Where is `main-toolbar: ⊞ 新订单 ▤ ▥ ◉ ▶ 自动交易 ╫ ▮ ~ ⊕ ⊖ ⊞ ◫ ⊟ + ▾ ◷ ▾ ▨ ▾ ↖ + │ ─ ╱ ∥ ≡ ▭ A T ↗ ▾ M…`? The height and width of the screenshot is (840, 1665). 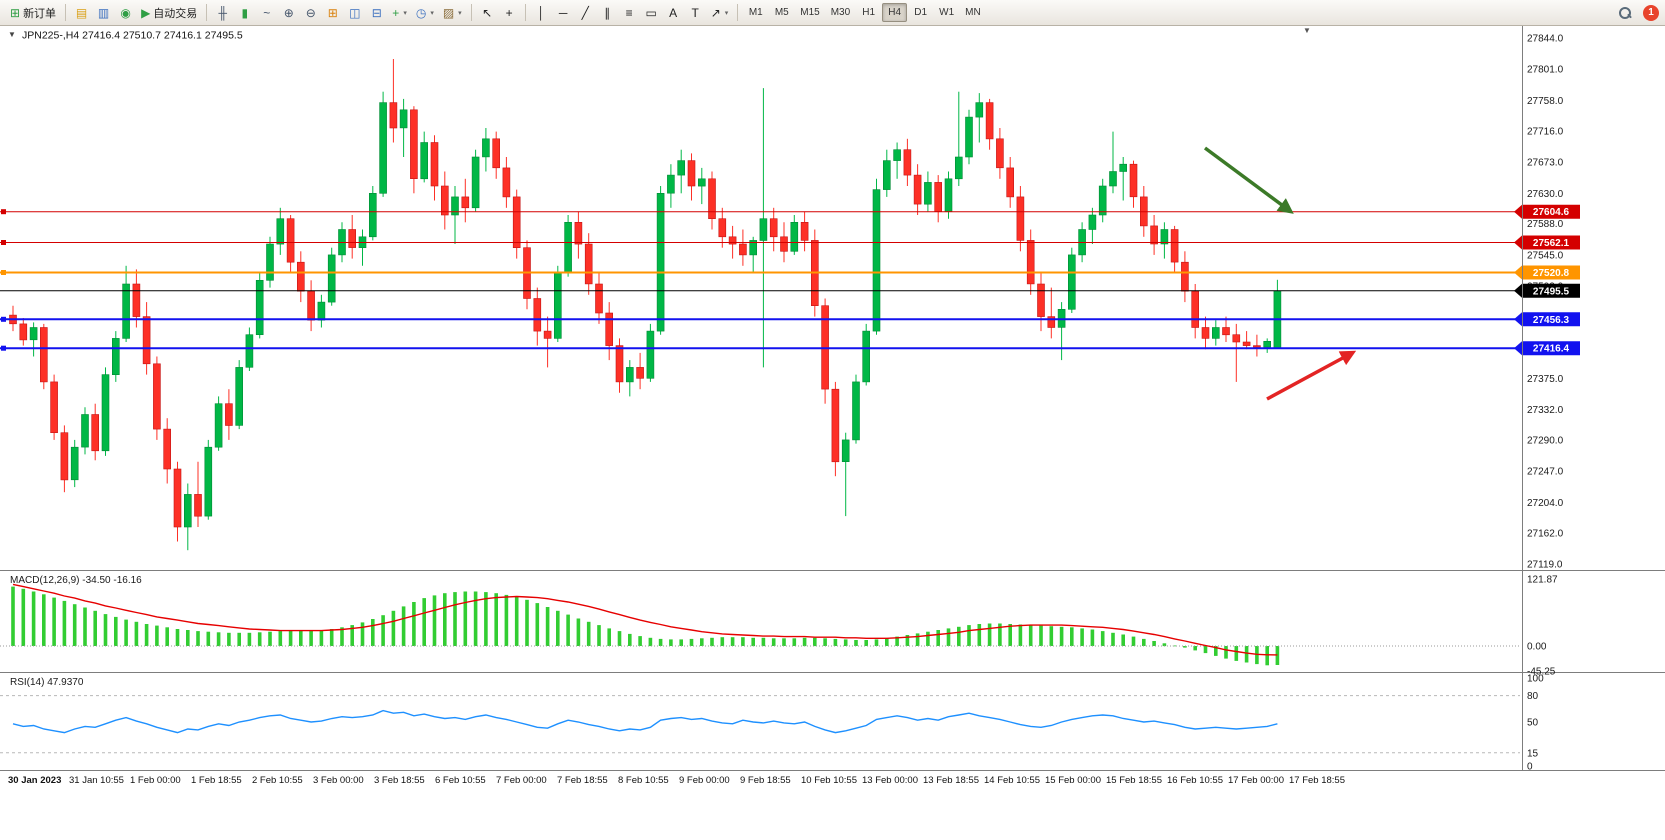 main-toolbar: ⊞ 新订单 ▤ ▥ ◉ ▶ 自动交易 ╫ ▮ ~ ⊕ ⊖ ⊞ ◫ ⊟ + ▾ ◷ ▾ ▨ ▾ ↖ + │ ─ ╱ ∥ ≡ ▭ A T ↗ ▾ M… is located at coordinates (832, 13).